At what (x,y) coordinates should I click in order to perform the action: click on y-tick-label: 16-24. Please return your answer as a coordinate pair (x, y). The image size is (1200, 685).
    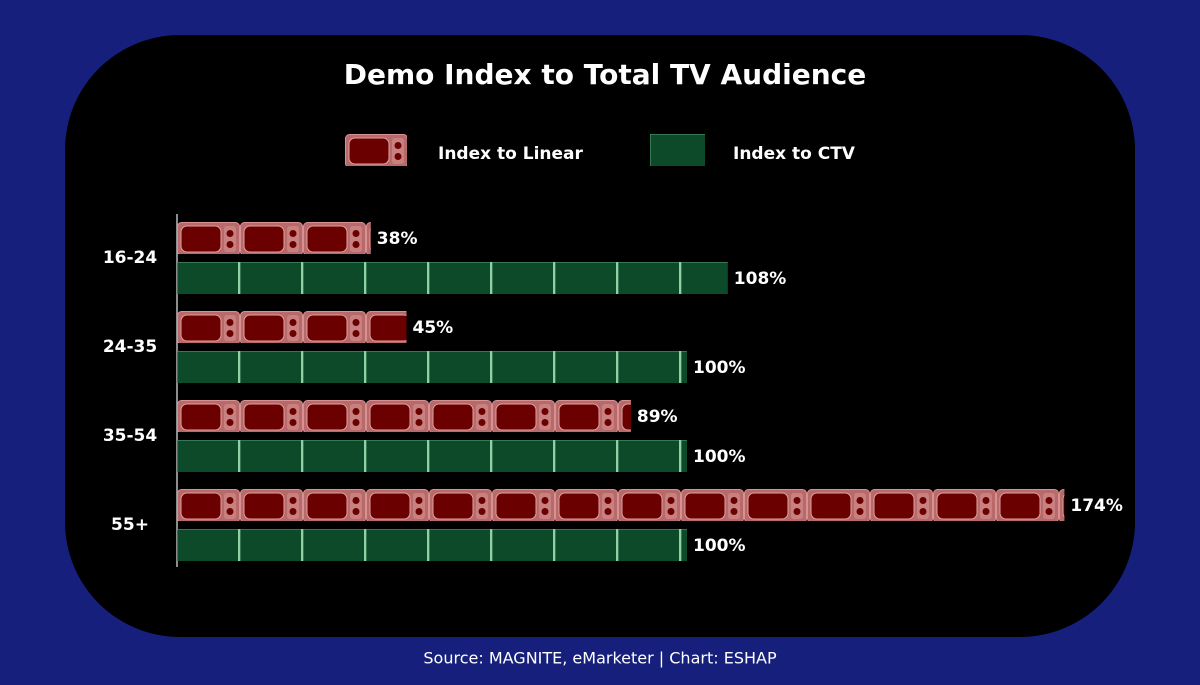
    Looking at the image, I should click on (130, 258).